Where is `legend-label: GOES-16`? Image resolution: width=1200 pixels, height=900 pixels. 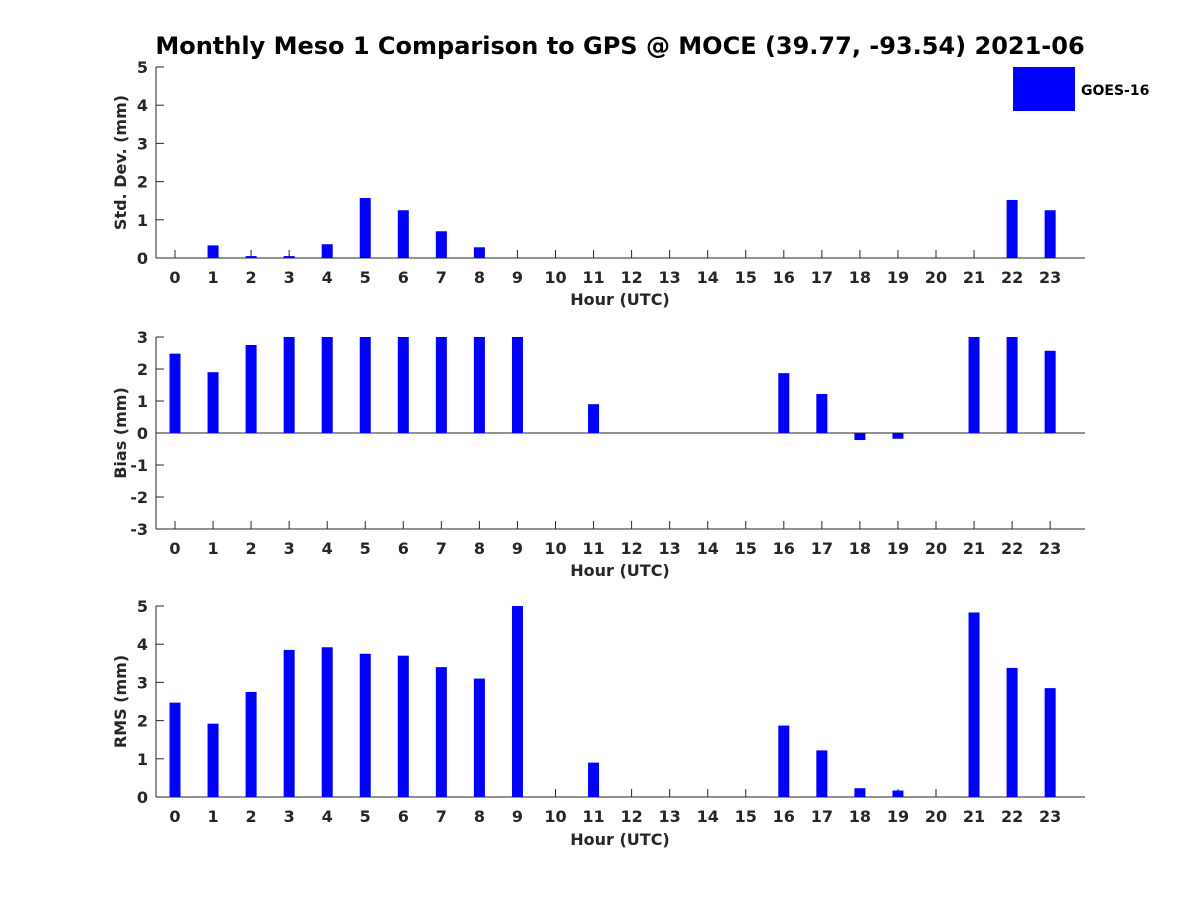
legend-label: GOES-16 is located at coordinates (1115, 91).